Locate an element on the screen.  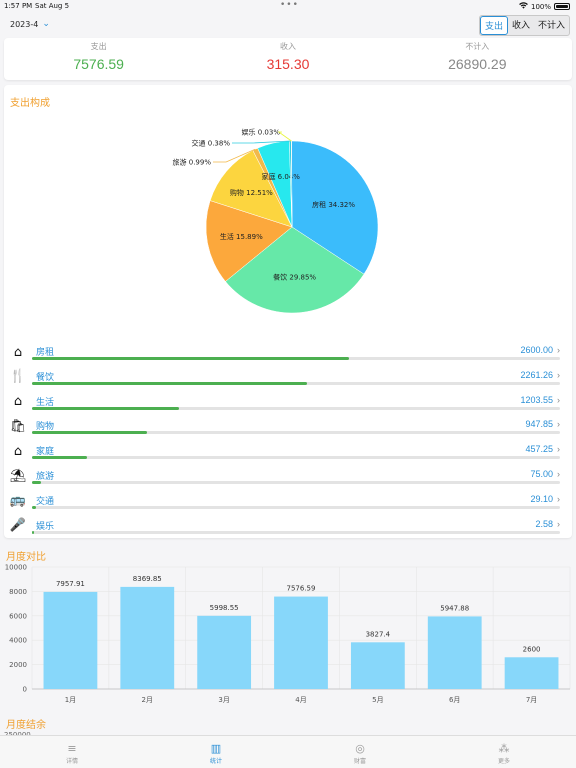
bar-value-label: 2600 is located at coordinates (532, 649).